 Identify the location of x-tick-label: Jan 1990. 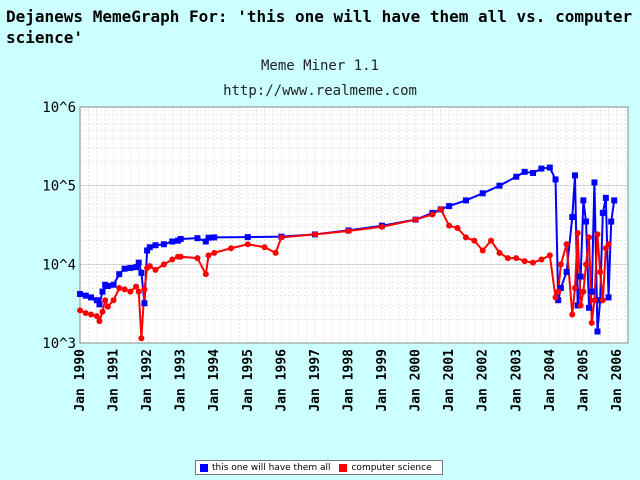
(80, 380).